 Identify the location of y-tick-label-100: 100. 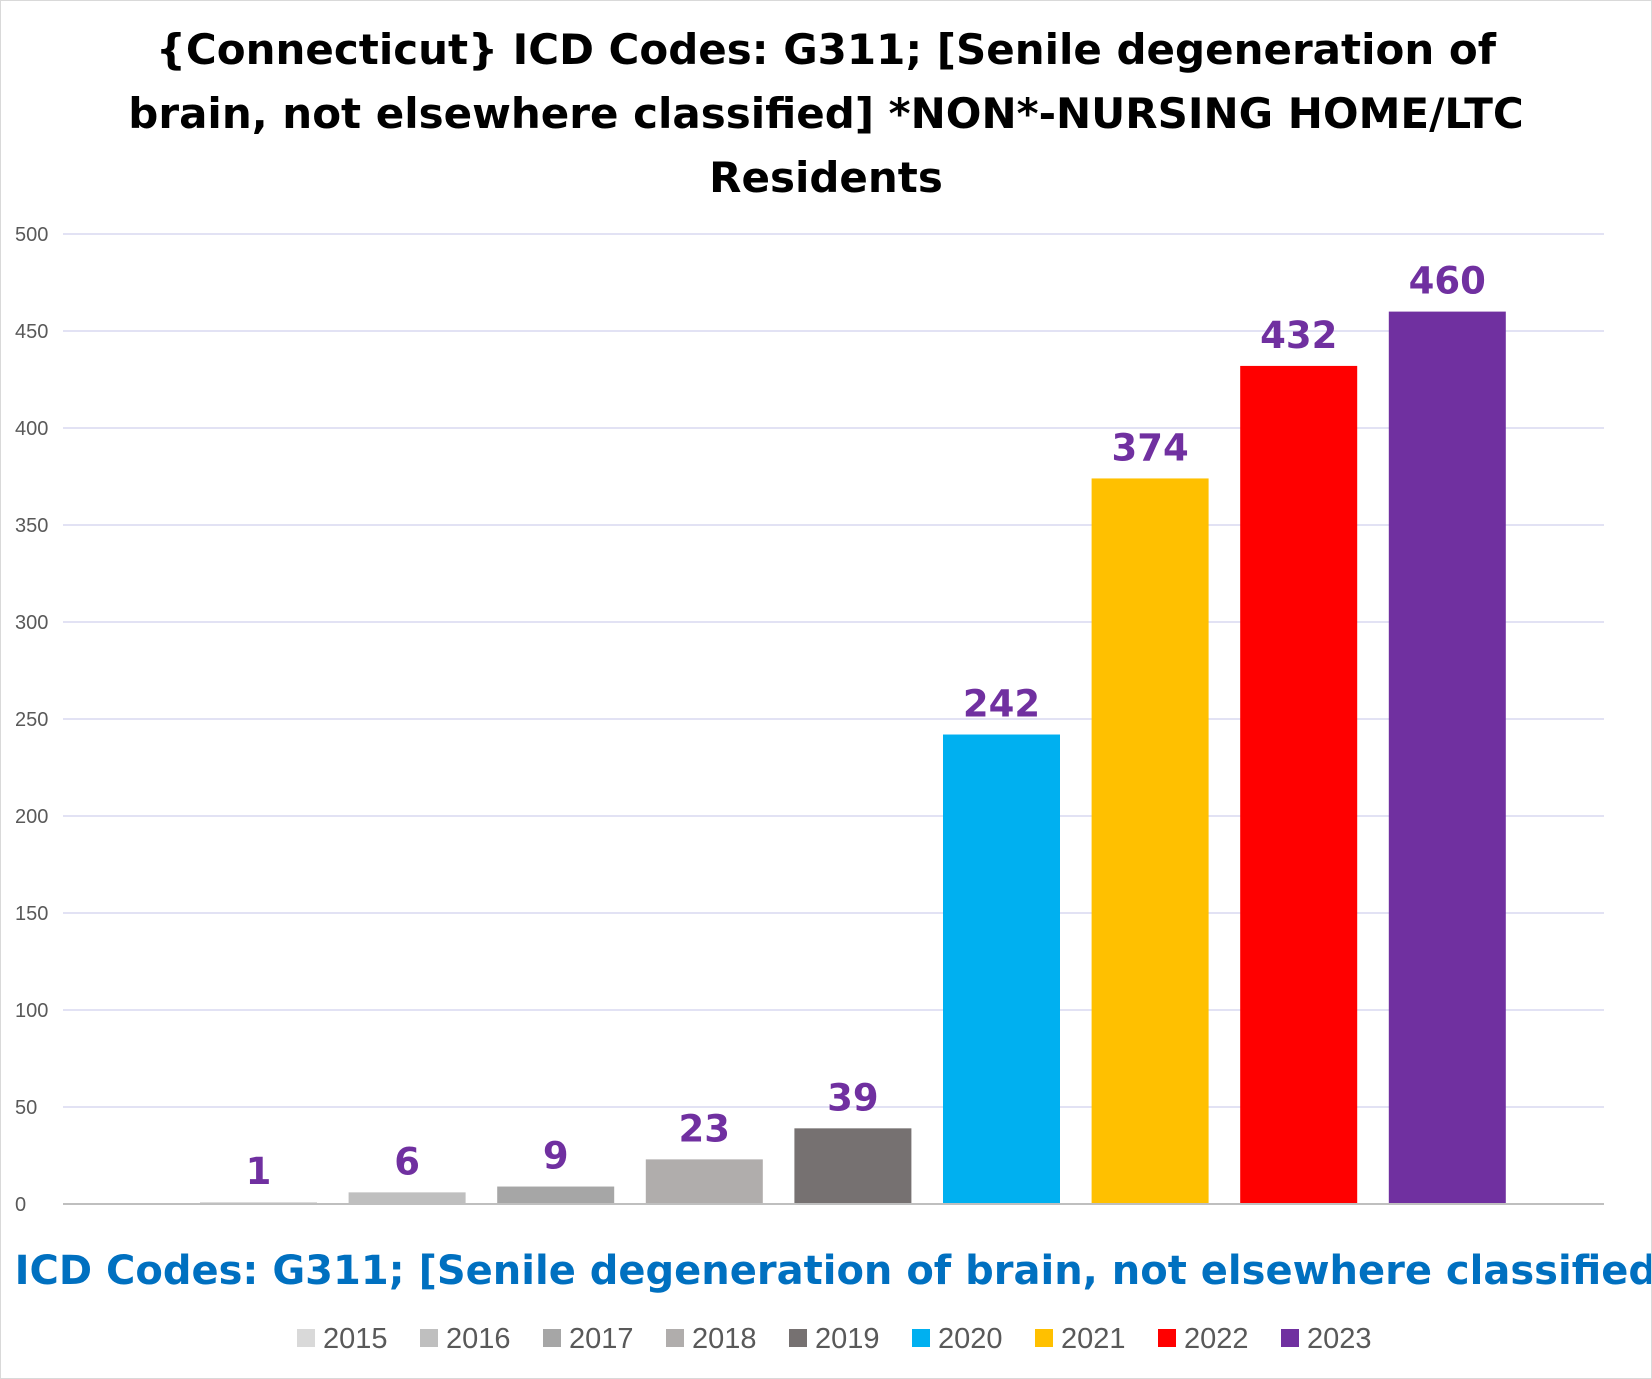
(31, 1011).